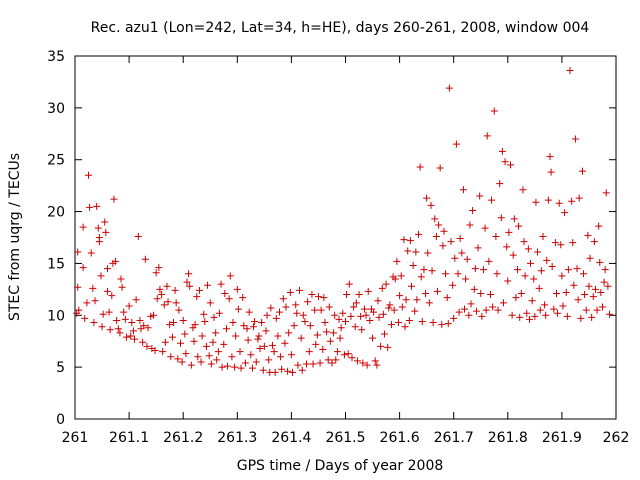 The height and width of the screenshot is (480, 640). I want to click on y-tick-label: 5, so click(60, 368).